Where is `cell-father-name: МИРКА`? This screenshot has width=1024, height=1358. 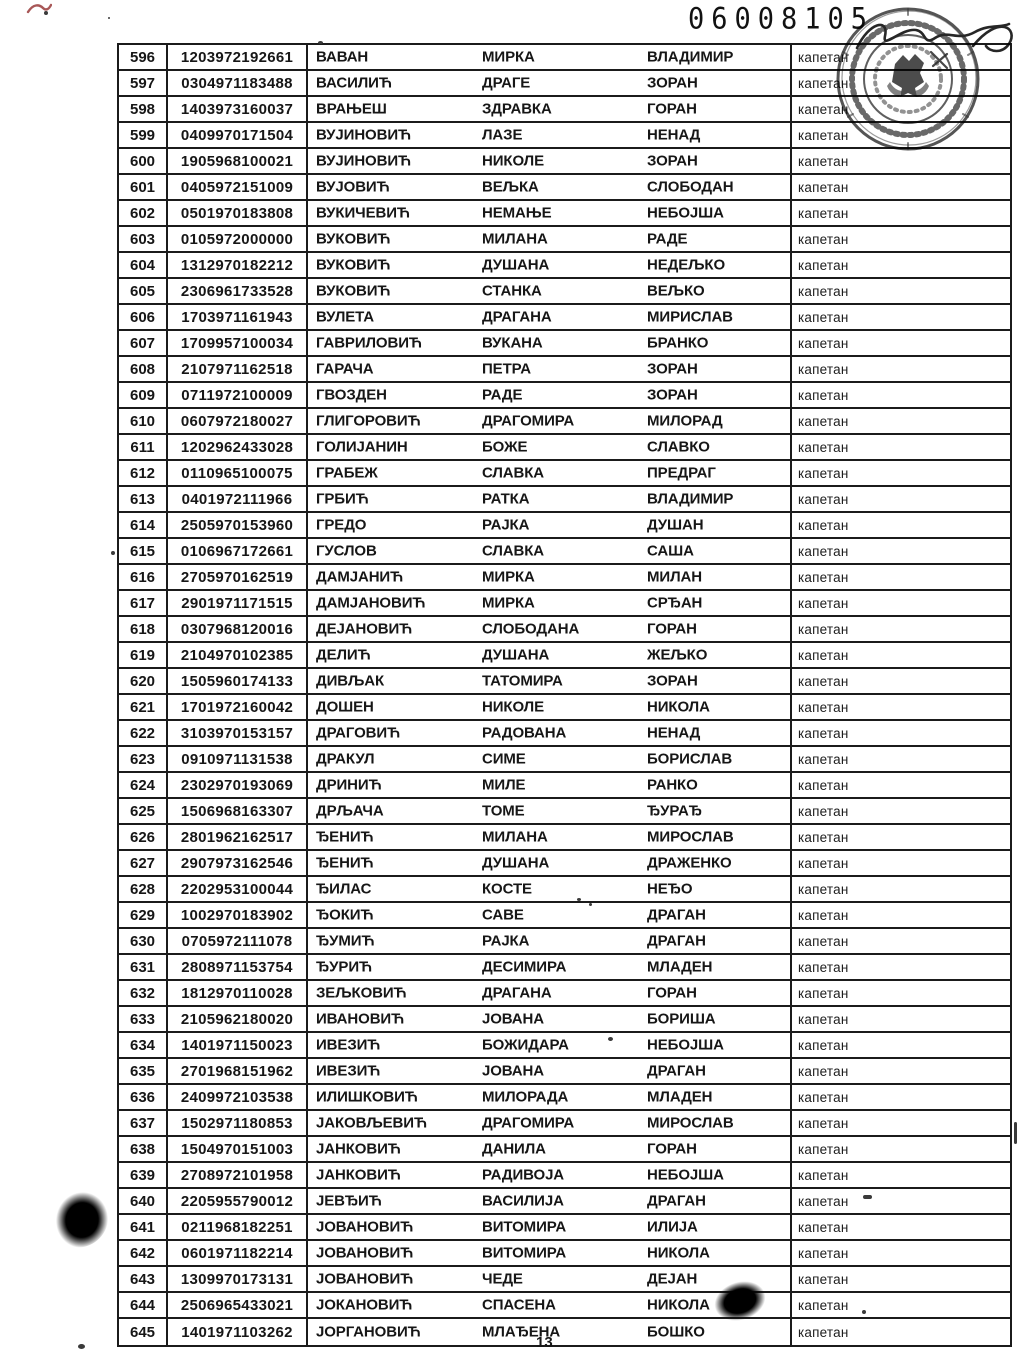
cell-father-name: МИРКА is located at coordinates (508, 603).